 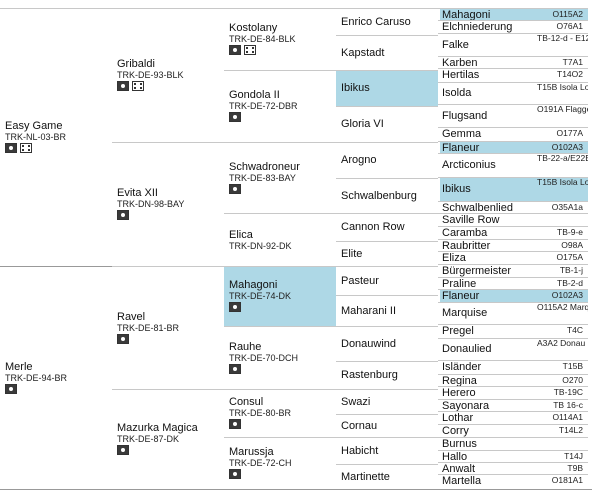 I want to click on horse-registration: TB-22-a/E22B, so click(x=562, y=158).